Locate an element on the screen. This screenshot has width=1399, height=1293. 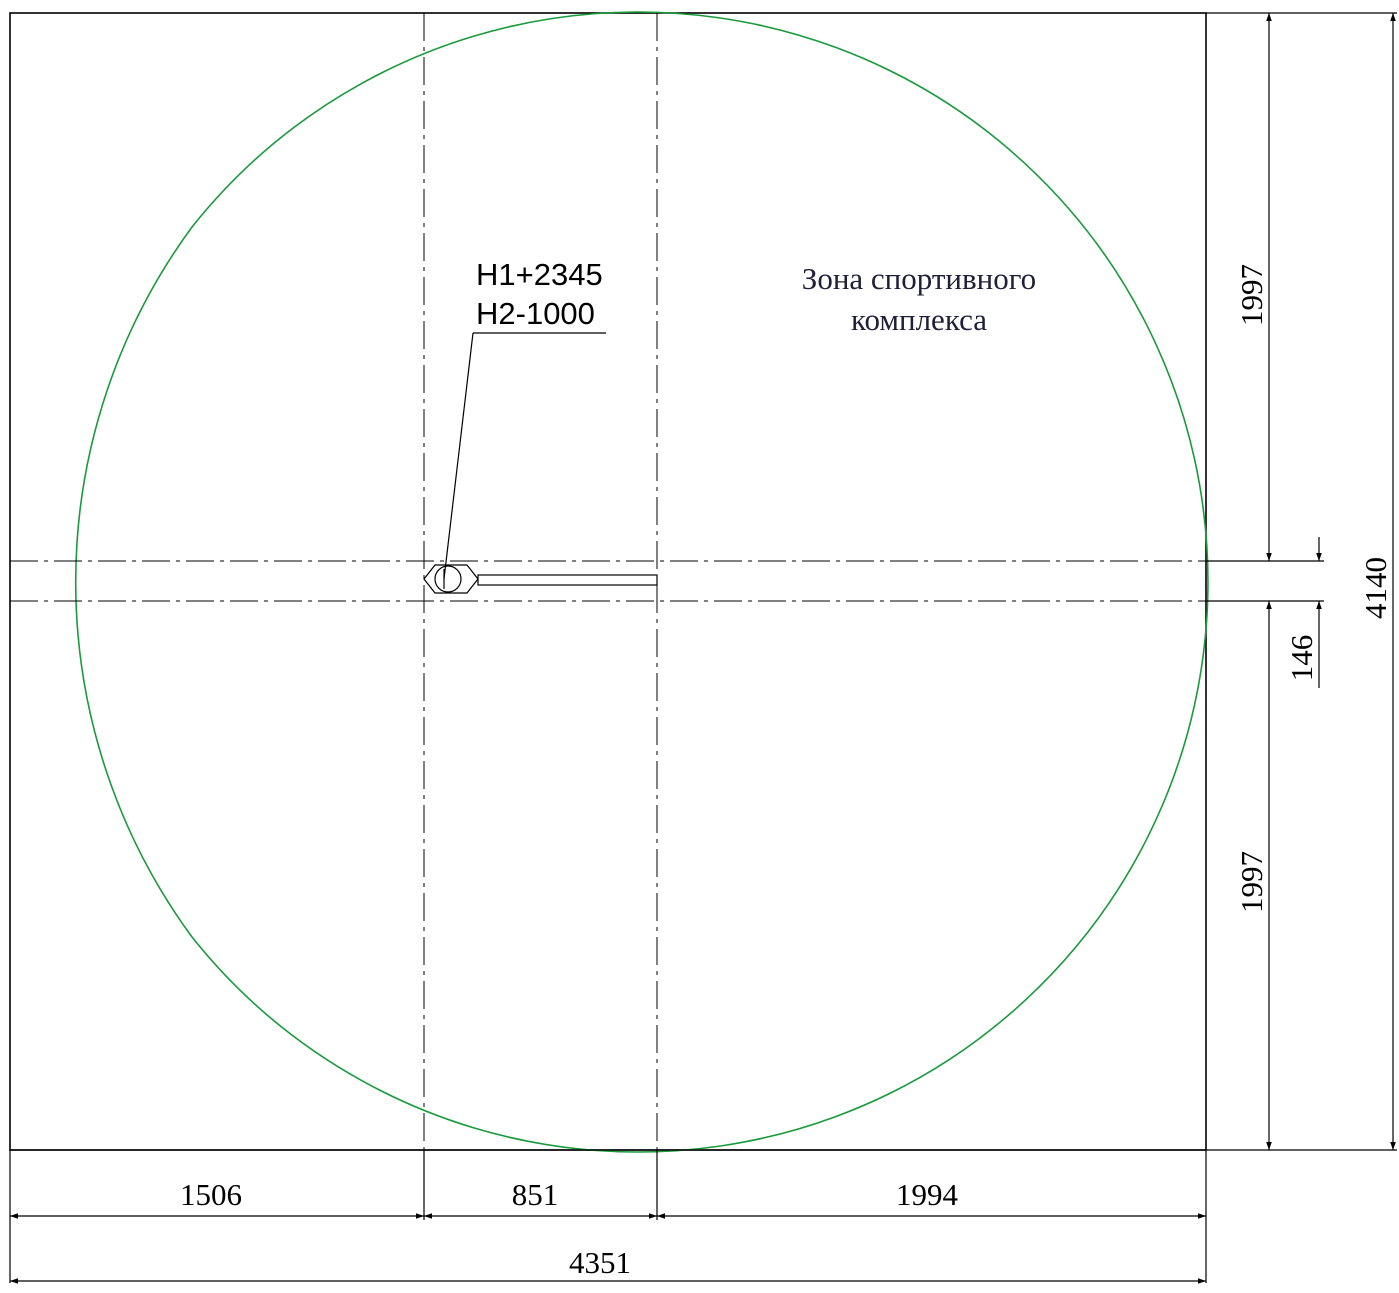
elevation-h2-label: H2-1000 is located at coordinates (535, 313).